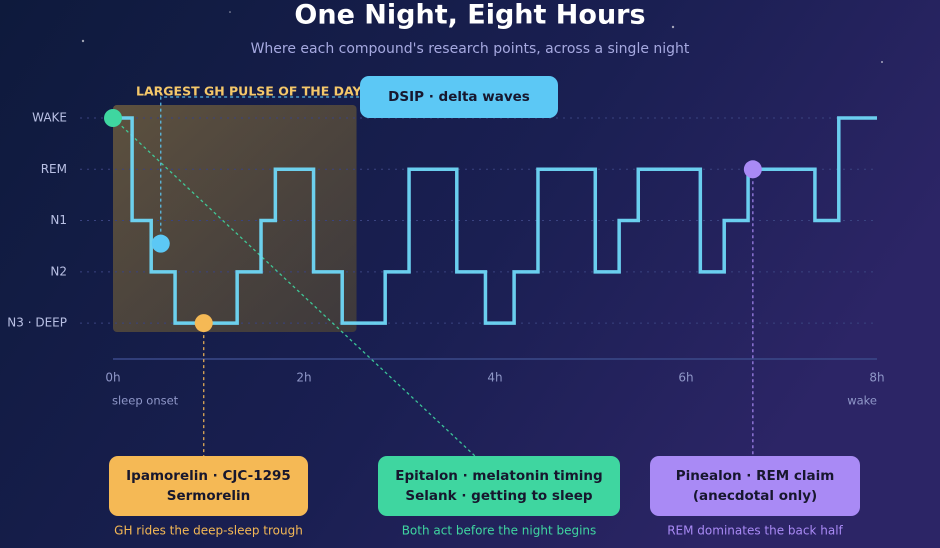 Image resolution: width=940 pixels, height=548 pixels. Describe the element at coordinates (209, 496) in the screenshot. I see `callout-text: Sermorelin` at that location.